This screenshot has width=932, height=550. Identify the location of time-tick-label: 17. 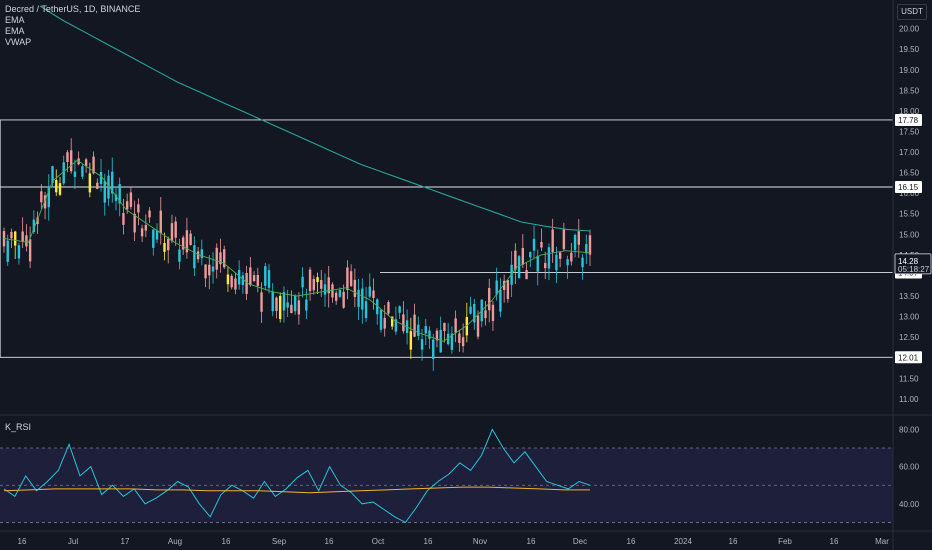
(125, 541).